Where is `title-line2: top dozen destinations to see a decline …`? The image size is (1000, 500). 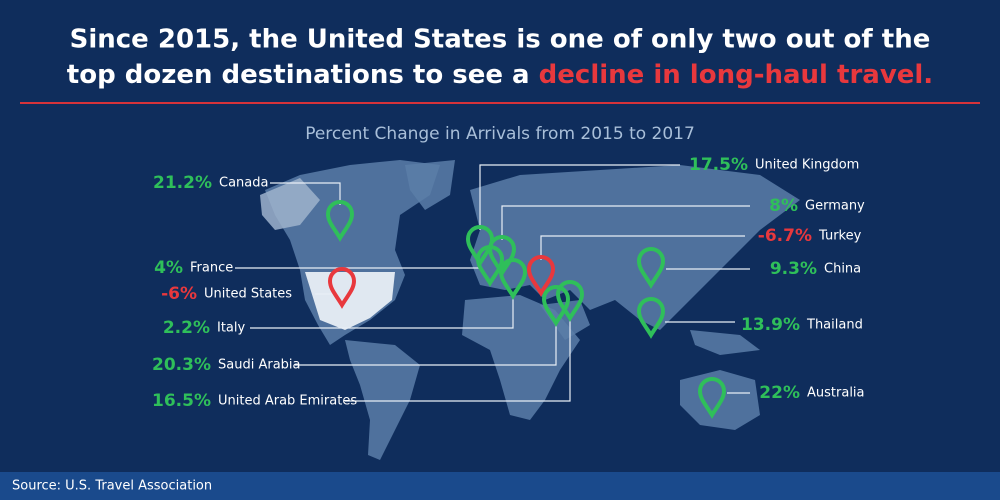
title-line2: top dozen destinations to see a decline … is located at coordinates (500, 75).